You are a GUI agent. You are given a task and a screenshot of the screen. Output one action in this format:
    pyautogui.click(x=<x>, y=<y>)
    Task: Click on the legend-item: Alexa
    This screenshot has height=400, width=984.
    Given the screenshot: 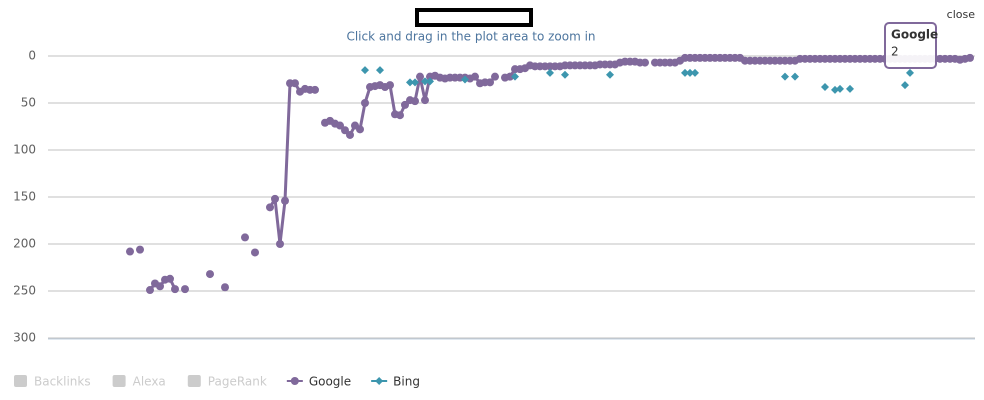 What is the action you would take?
    pyautogui.click(x=139, y=382)
    